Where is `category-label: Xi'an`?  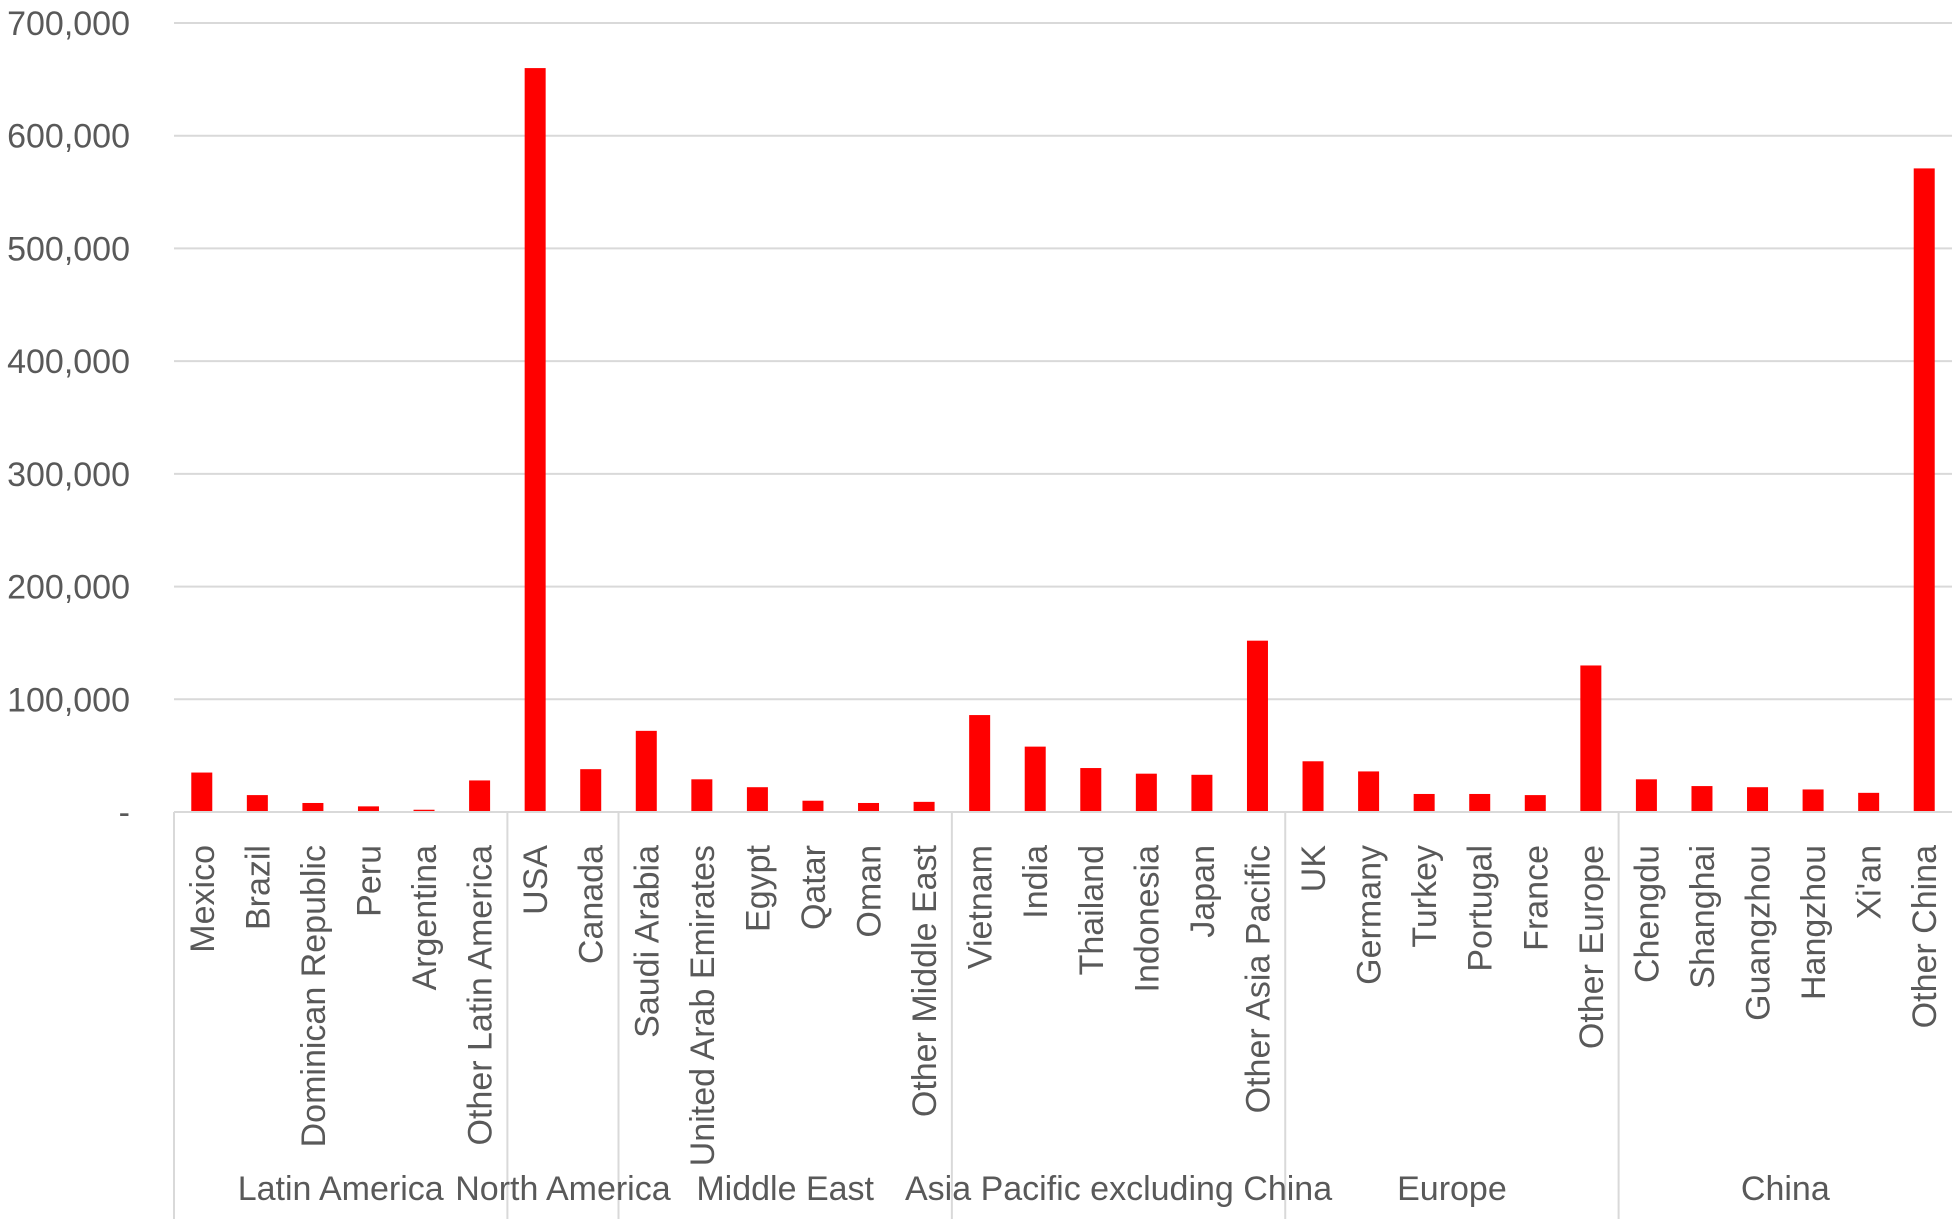
category-label: Xi'an is located at coordinates (1870, 882).